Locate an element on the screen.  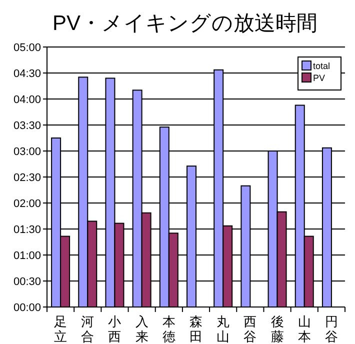
y-tick-label: 00:00 is located at coordinates (27, 308).